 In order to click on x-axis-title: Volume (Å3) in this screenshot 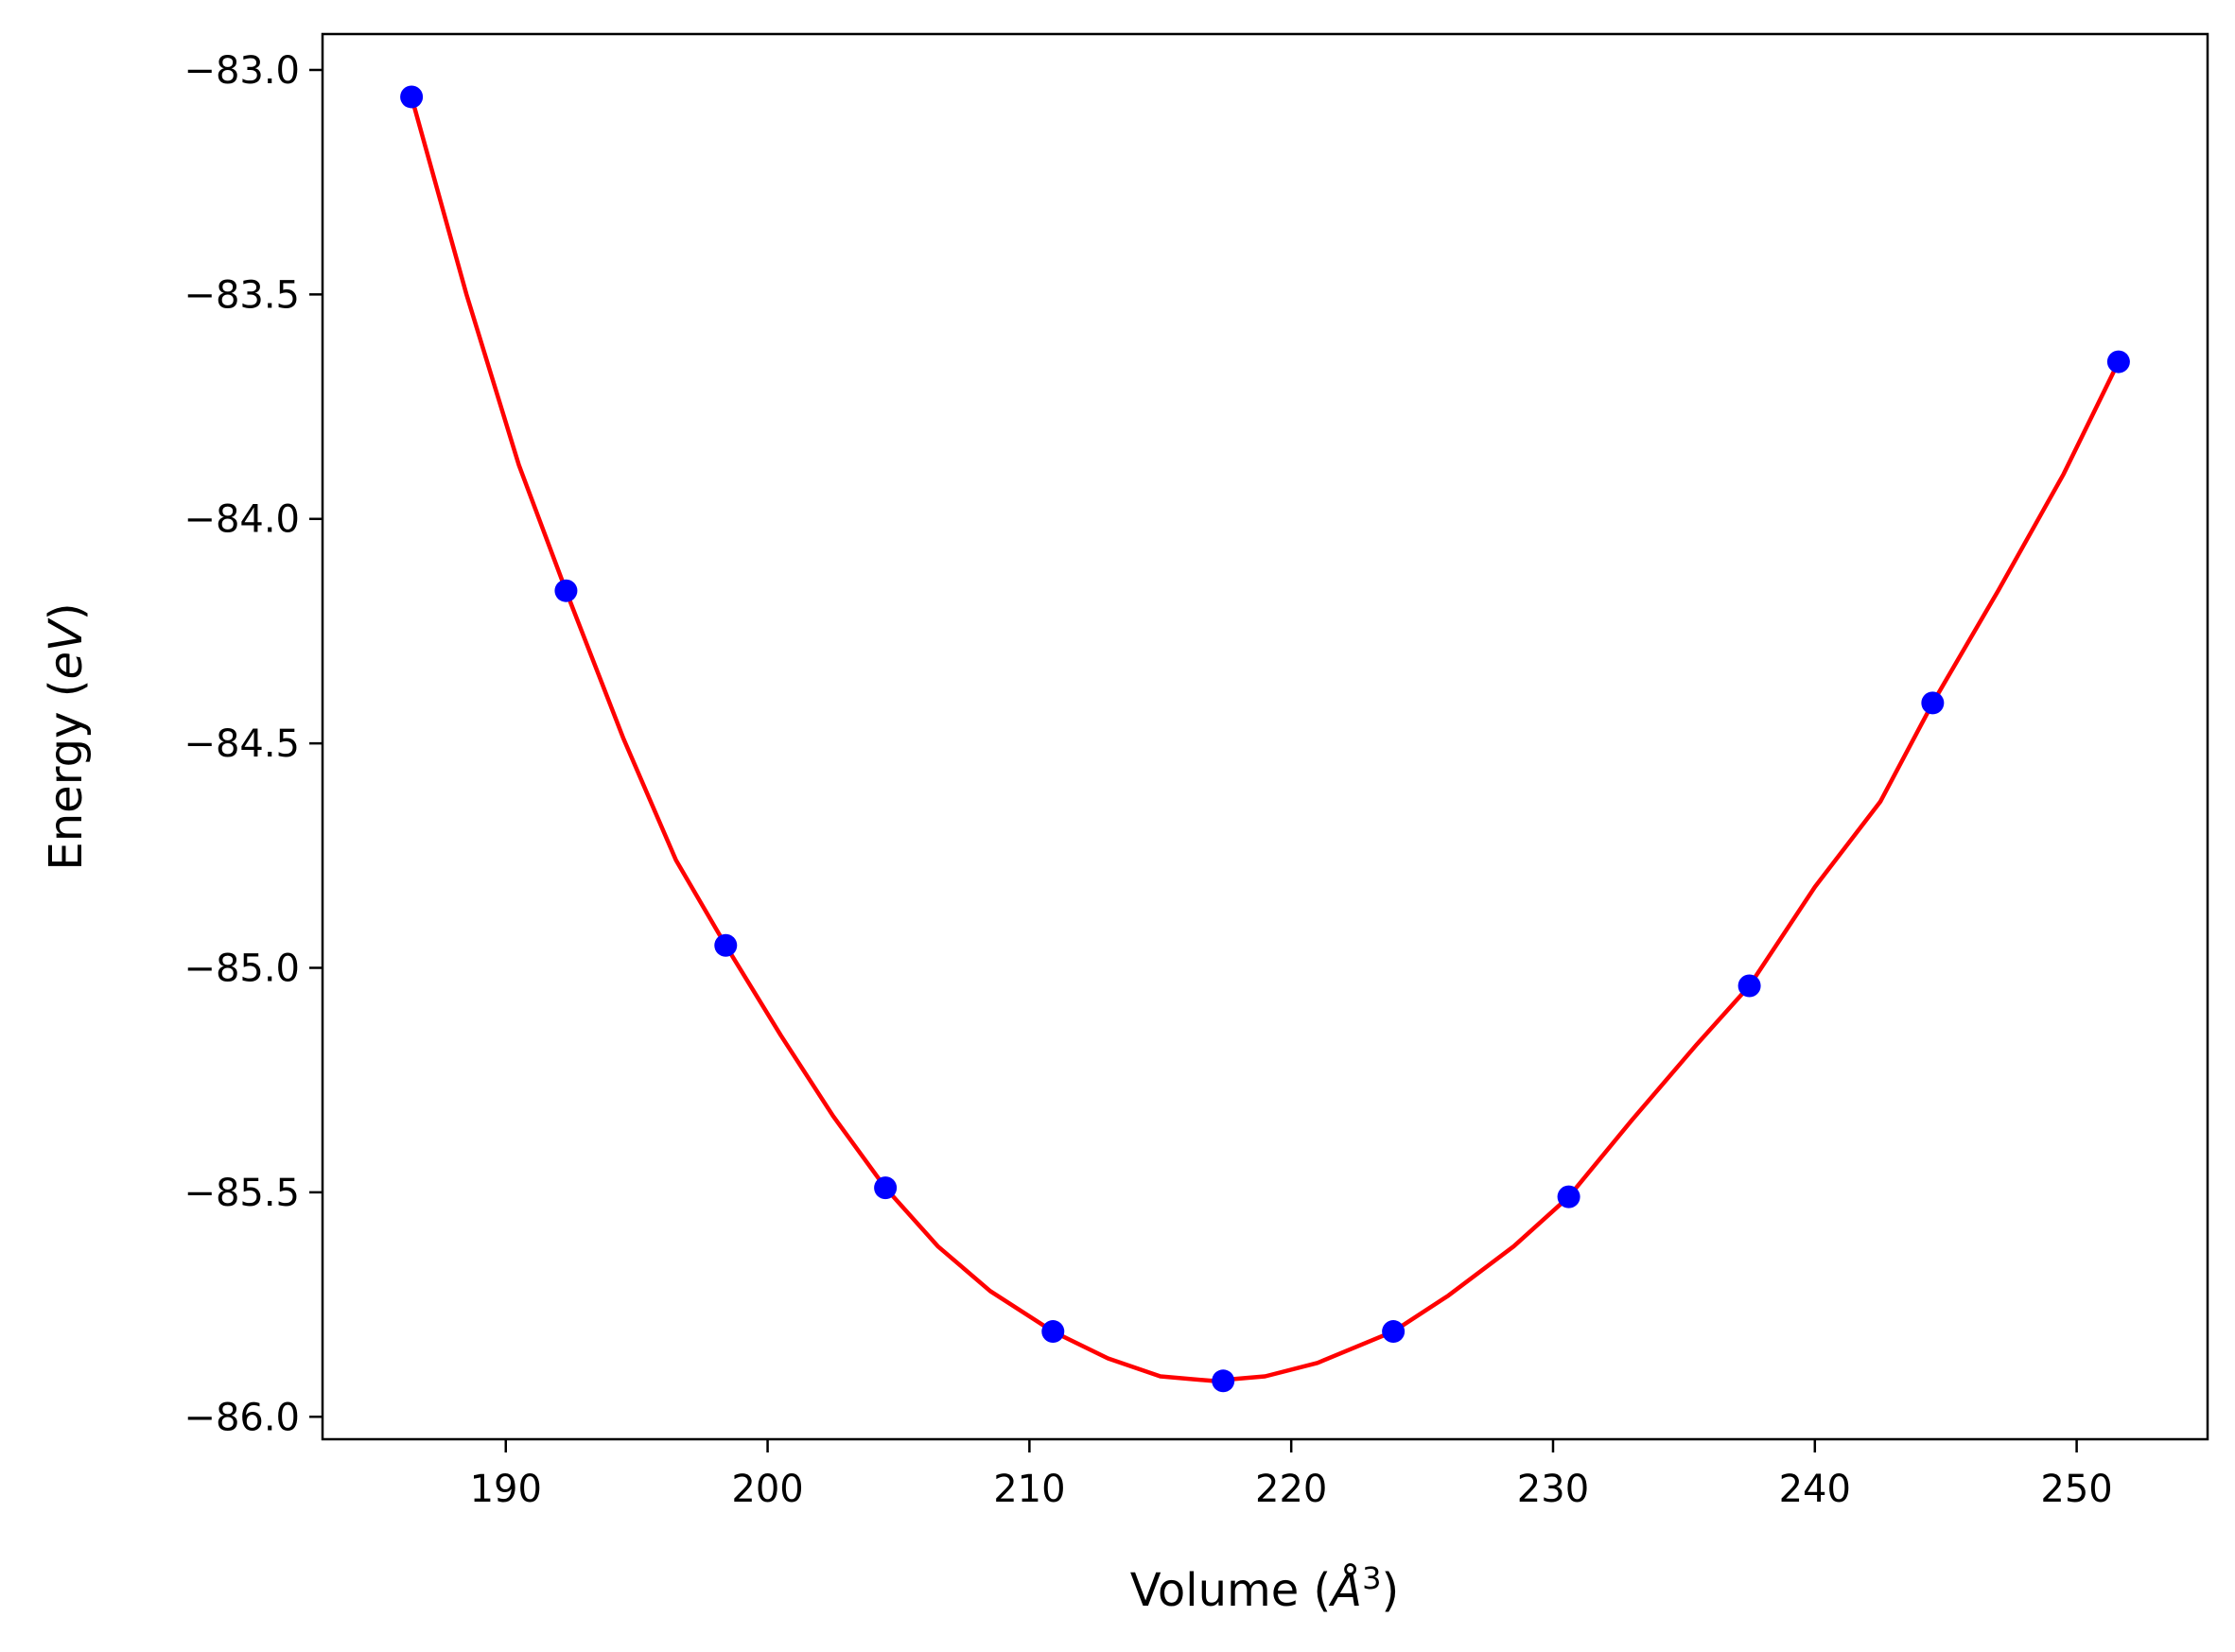, I will do `click(1264, 1588)`.